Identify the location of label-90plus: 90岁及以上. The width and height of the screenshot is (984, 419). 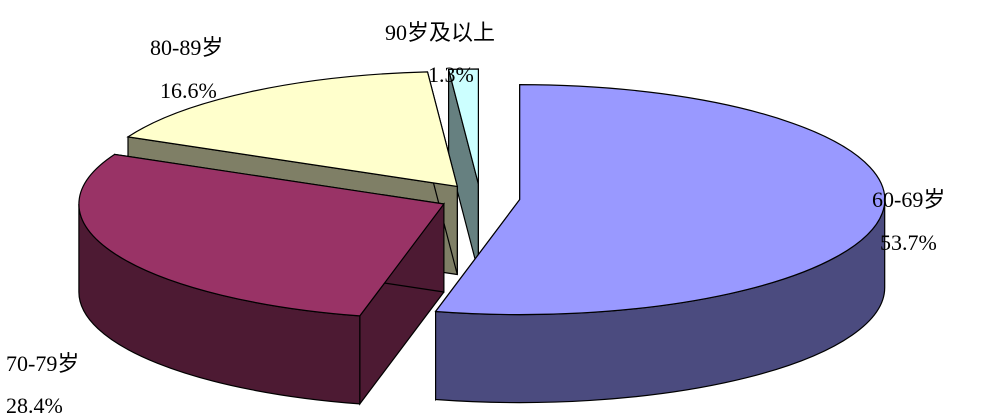
(440, 32).